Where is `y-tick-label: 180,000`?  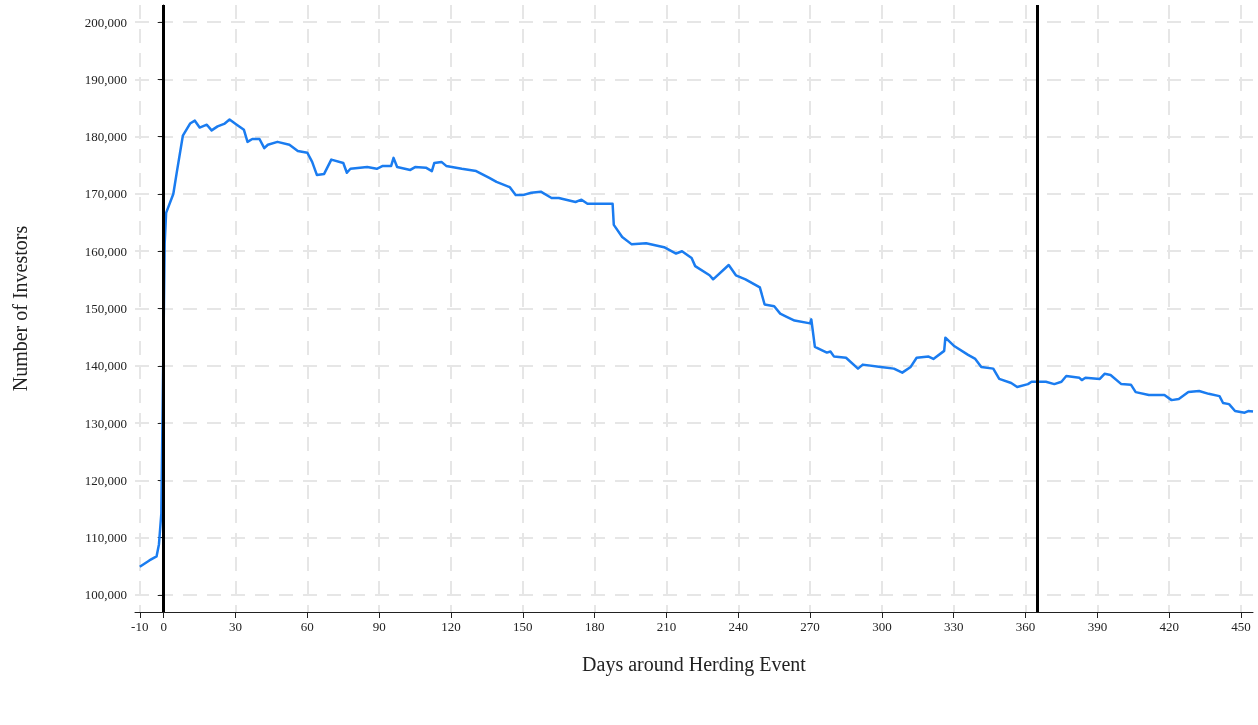
y-tick-label: 180,000 is located at coordinates (105, 137).